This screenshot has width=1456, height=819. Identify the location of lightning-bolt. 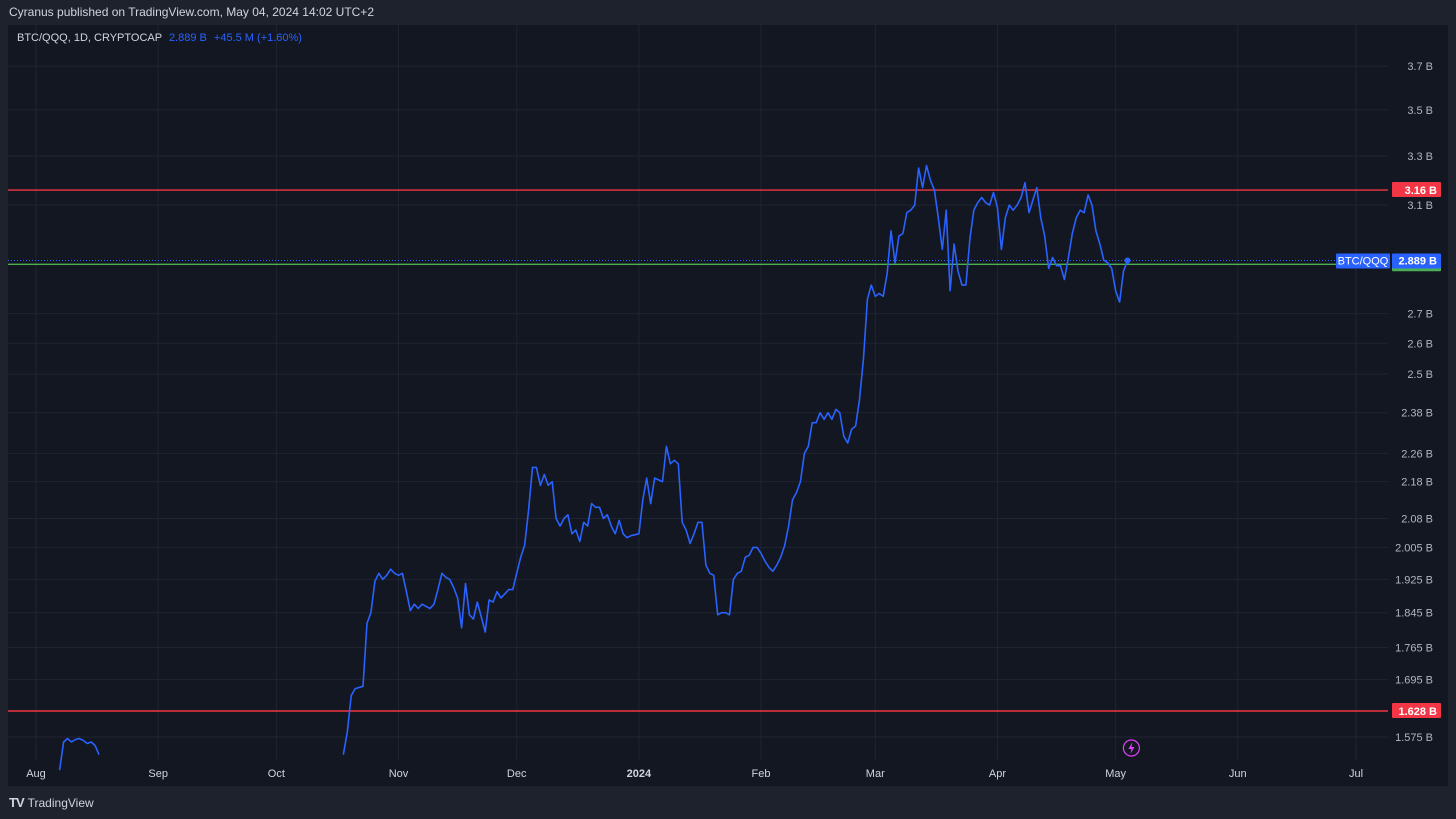
(1131, 748).